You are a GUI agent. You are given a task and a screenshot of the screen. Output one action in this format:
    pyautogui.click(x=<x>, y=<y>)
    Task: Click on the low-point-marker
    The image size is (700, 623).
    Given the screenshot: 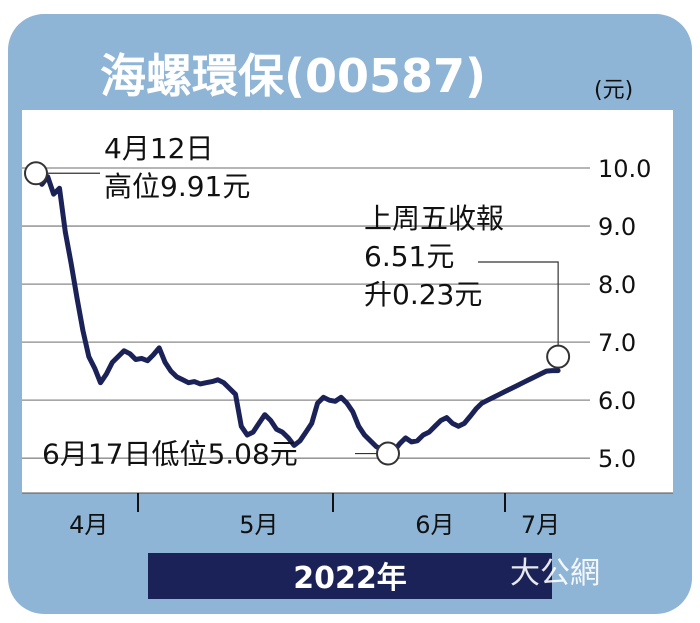 What is the action you would take?
    pyautogui.click(x=388, y=453)
    